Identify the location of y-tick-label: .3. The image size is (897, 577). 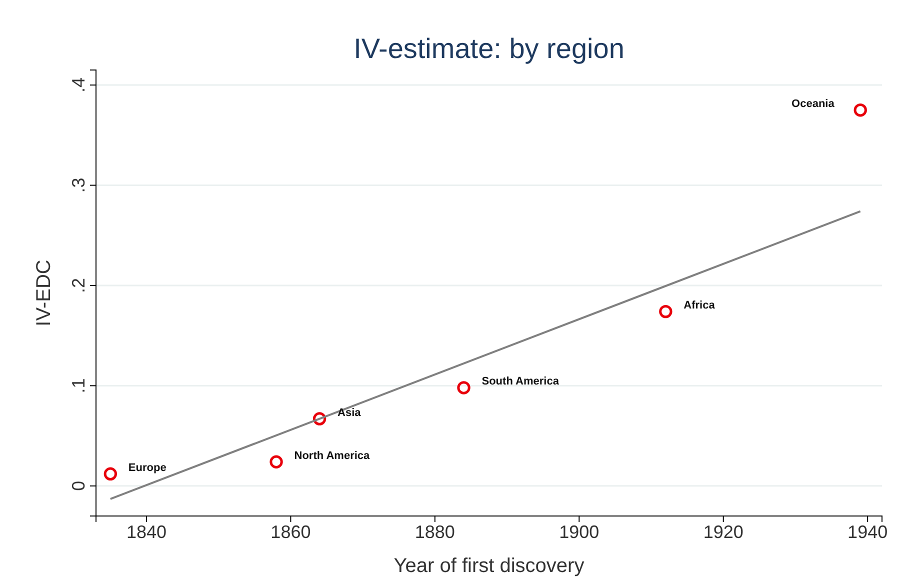
(78, 185).